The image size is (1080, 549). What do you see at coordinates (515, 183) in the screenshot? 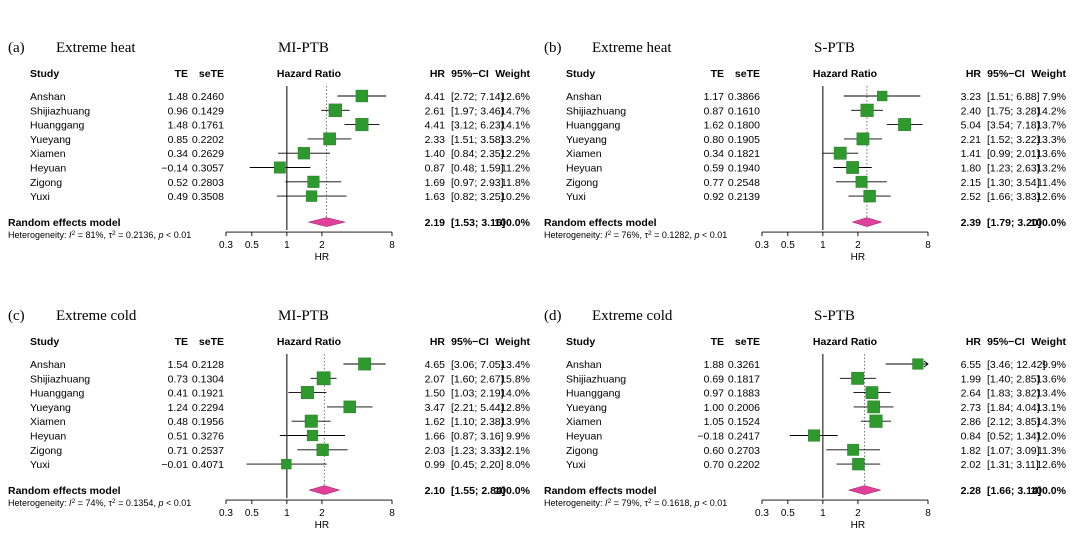
I see `study-weight: 11.8%` at bounding box center [515, 183].